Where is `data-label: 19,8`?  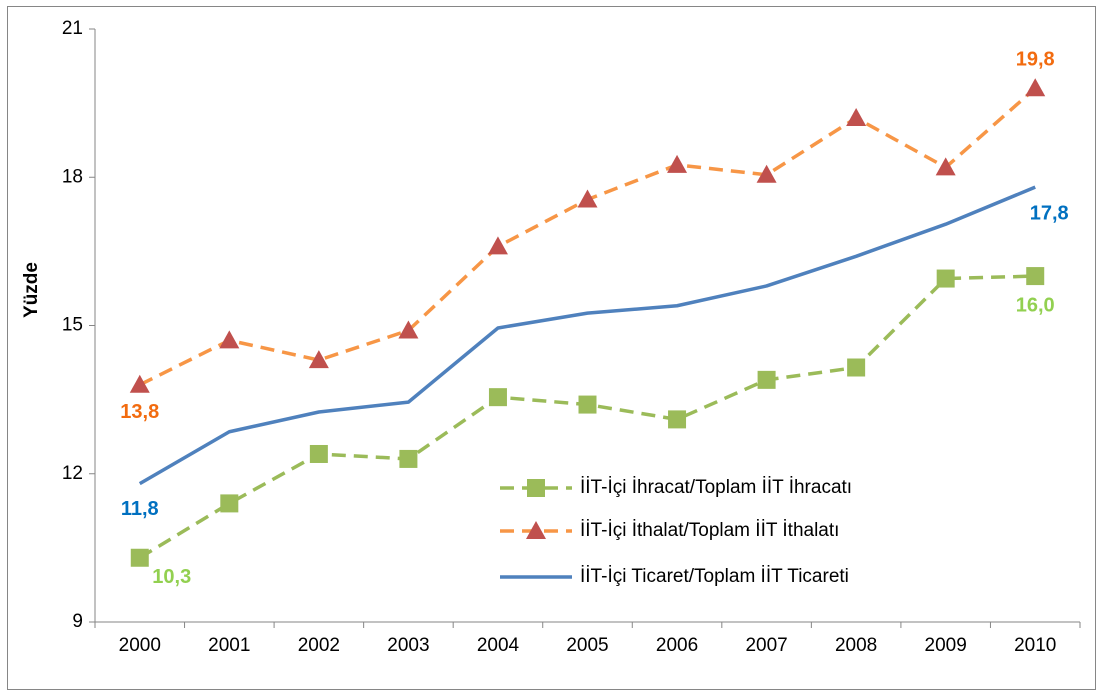 data-label: 19,8 is located at coordinates (1035, 60).